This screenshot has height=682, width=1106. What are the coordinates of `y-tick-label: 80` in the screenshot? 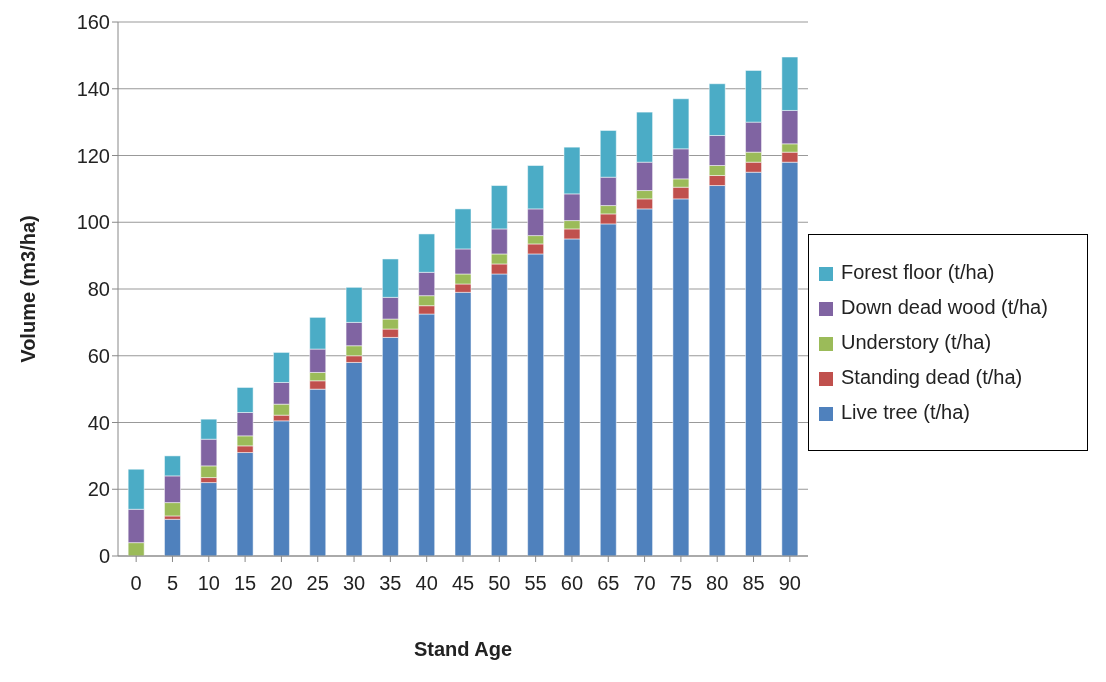 It's located at (98, 289).